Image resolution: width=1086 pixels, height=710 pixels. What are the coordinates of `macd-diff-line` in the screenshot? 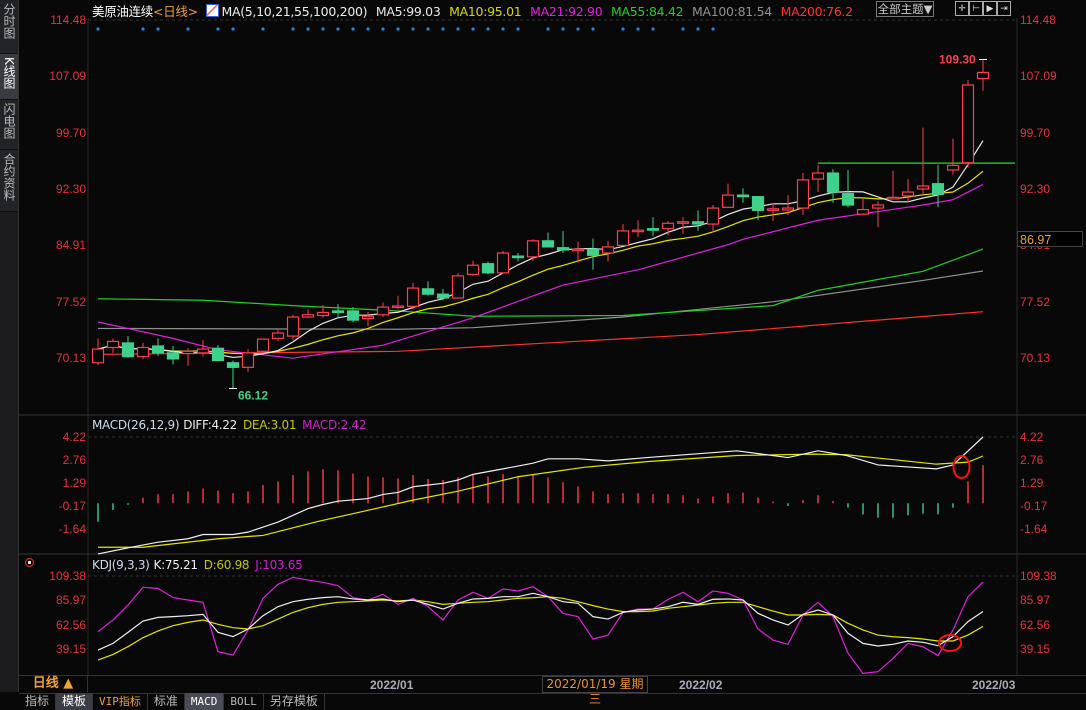 It's located at (540, 495).